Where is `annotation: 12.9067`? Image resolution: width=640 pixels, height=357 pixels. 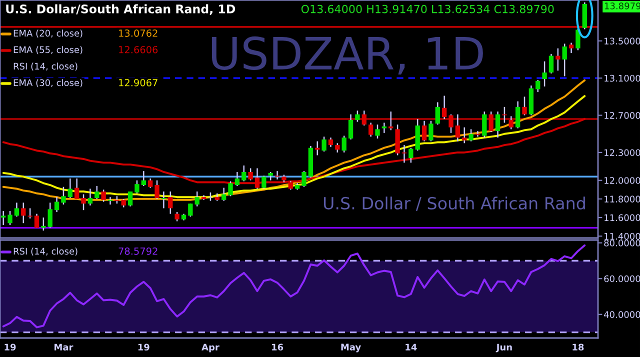
annotation: 12.9067 is located at coordinates (138, 82).